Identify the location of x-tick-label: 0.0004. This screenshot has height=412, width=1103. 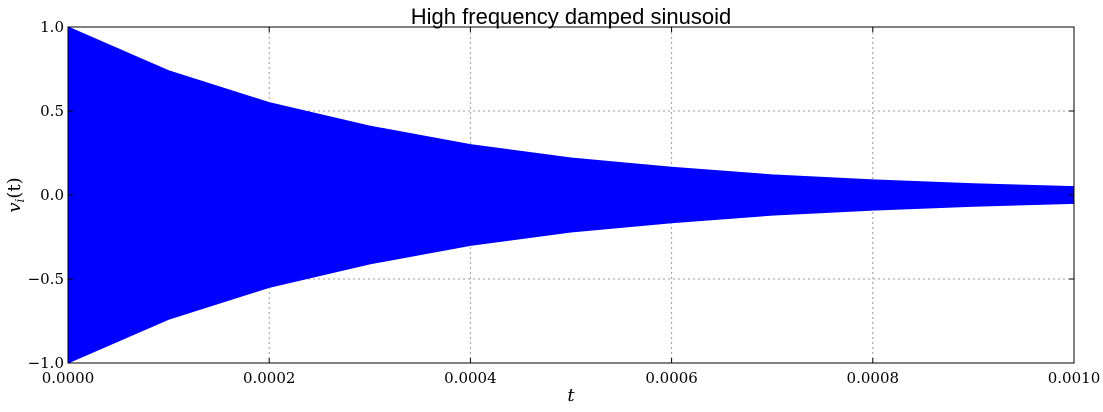
(470, 378).